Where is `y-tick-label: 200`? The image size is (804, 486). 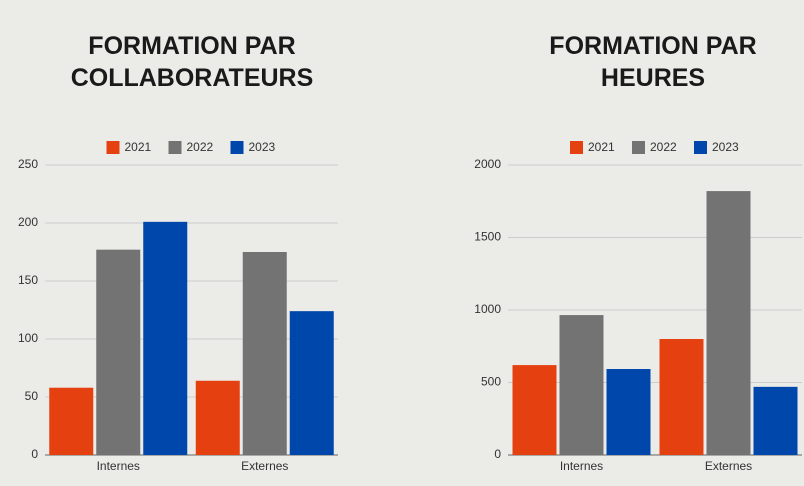
y-tick-label: 200 is located at coordinates (28, 222).